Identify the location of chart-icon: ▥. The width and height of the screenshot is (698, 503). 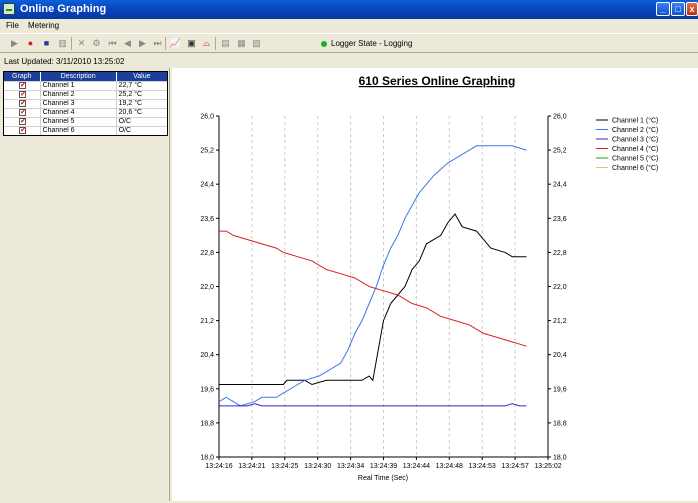
(62, 43).